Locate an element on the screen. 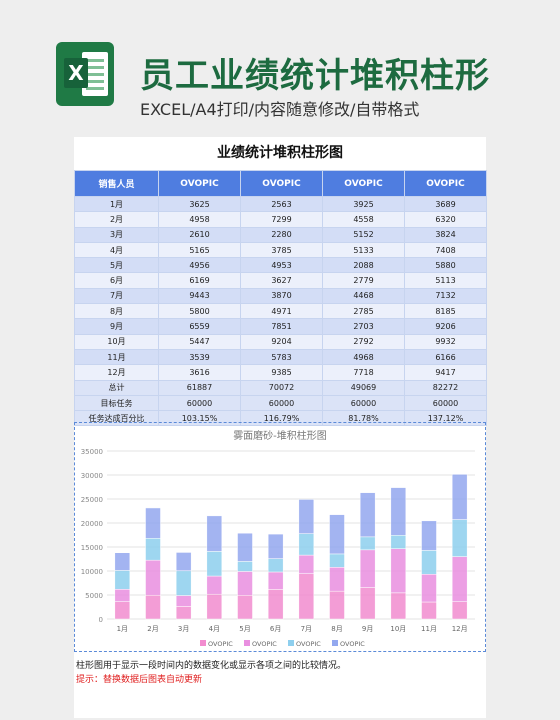 This screenshot has height=720, width=560. hint-label: 提示： is located at coordinates (90, 680).